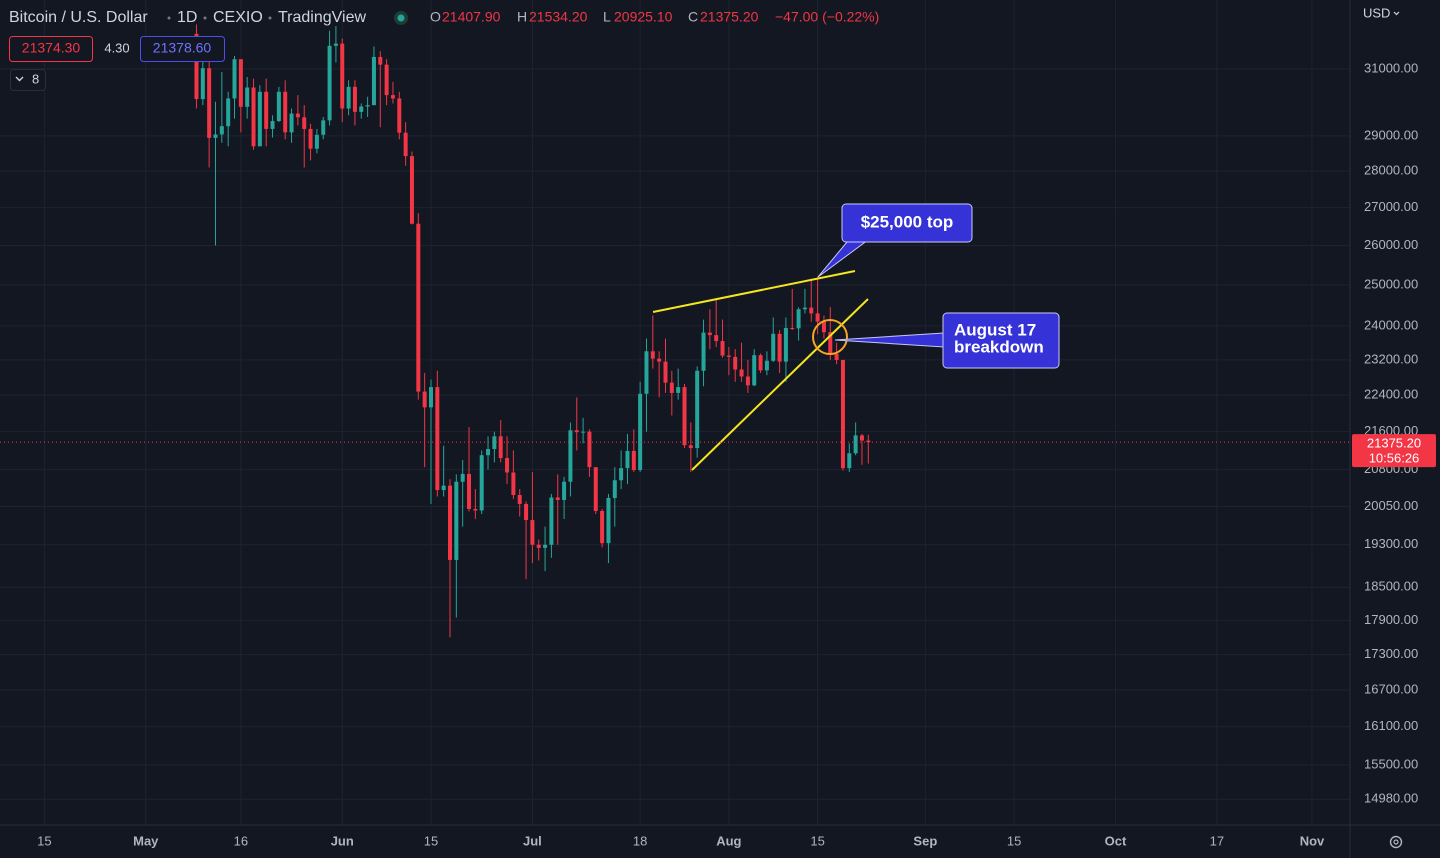 The image size is (1440, 858). What do you see at coordinates (169, 18) in the screenshot?
I see `separator` at bounding box center [169, 18].